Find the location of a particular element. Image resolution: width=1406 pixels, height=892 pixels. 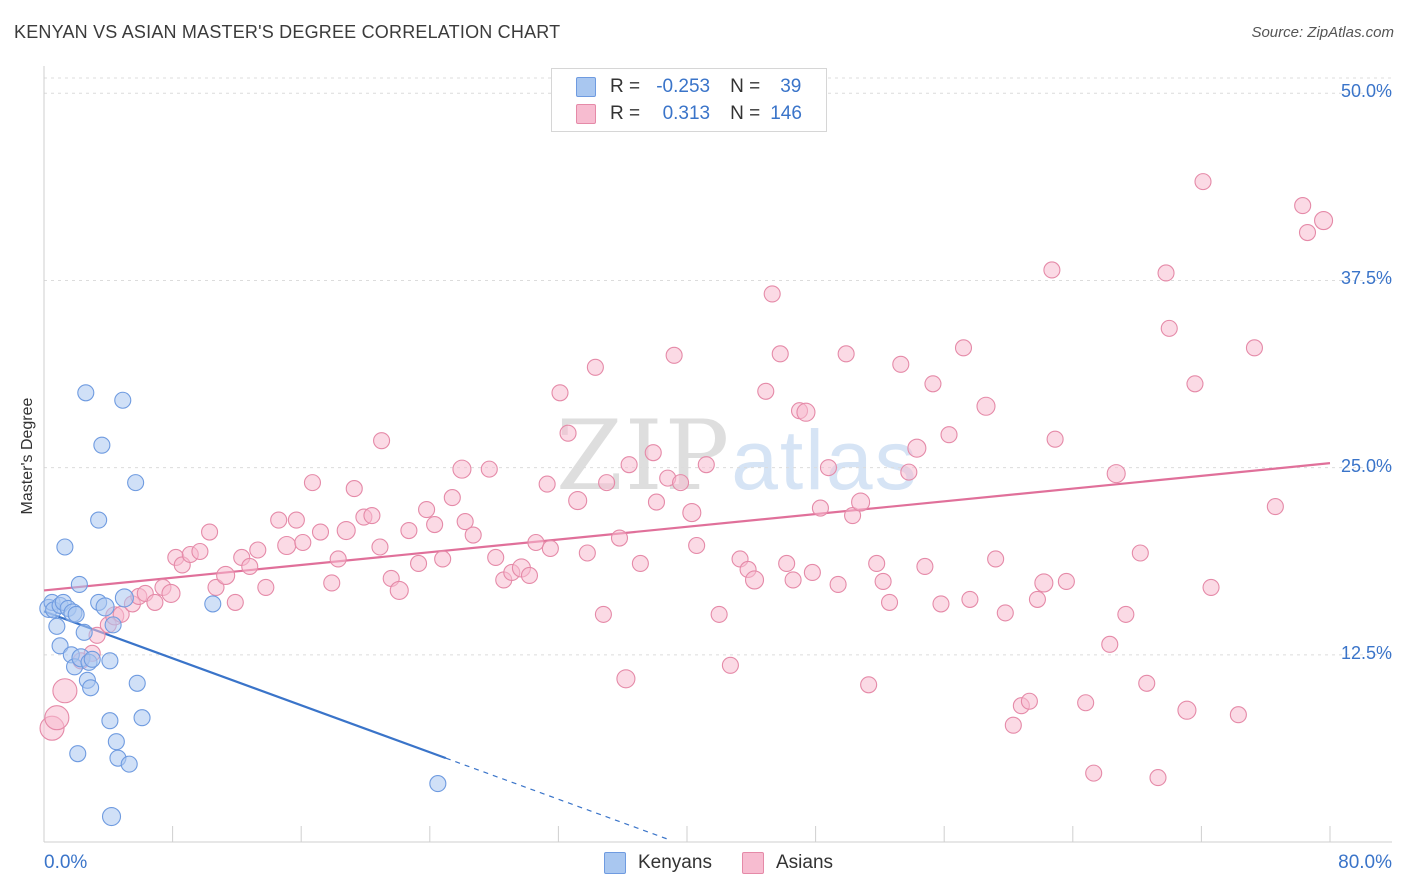

watermark-atlas: atlas is located at coordinates (824, 460).